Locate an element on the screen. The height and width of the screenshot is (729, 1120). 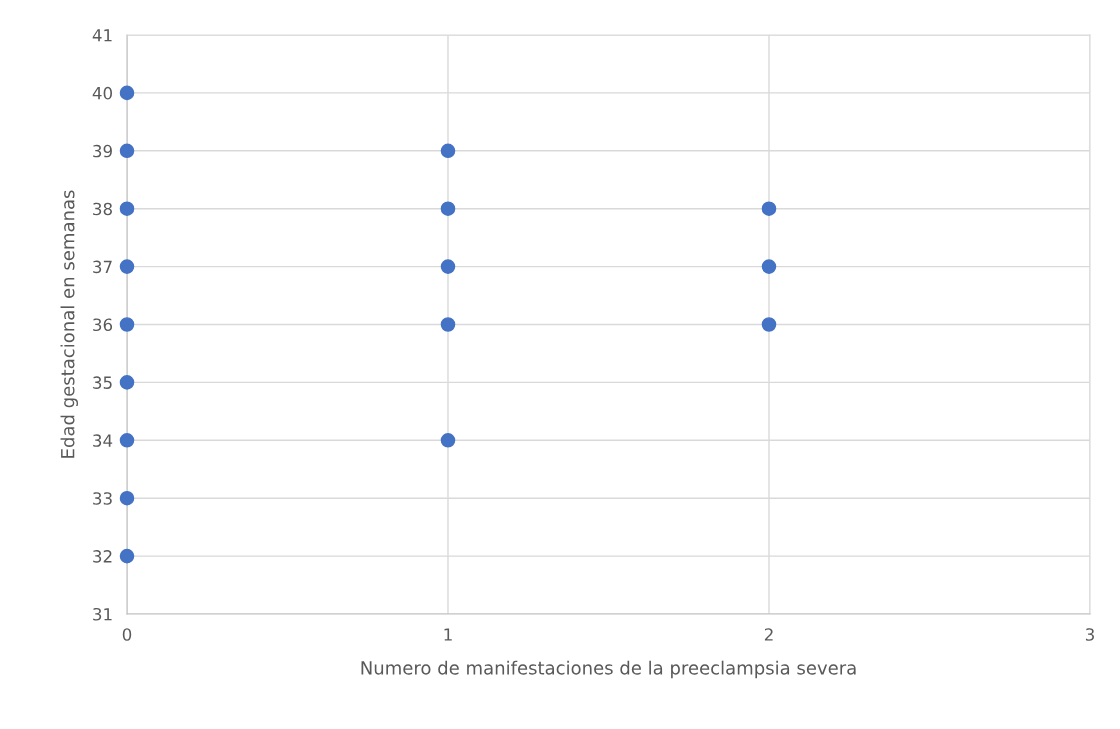
y-tick-label: 34 is located at coordinates (103, 440).